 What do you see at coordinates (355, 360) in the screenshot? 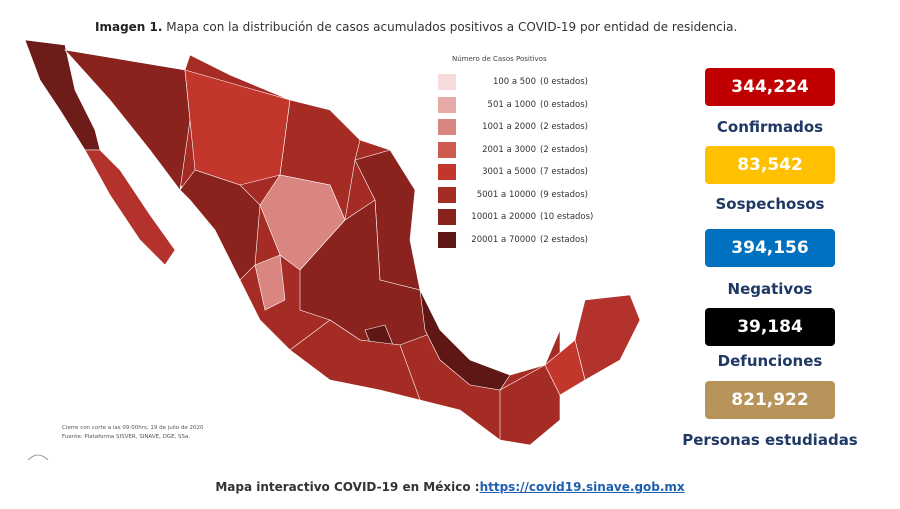
I see `guerrero` at bounding box center [355, 360].